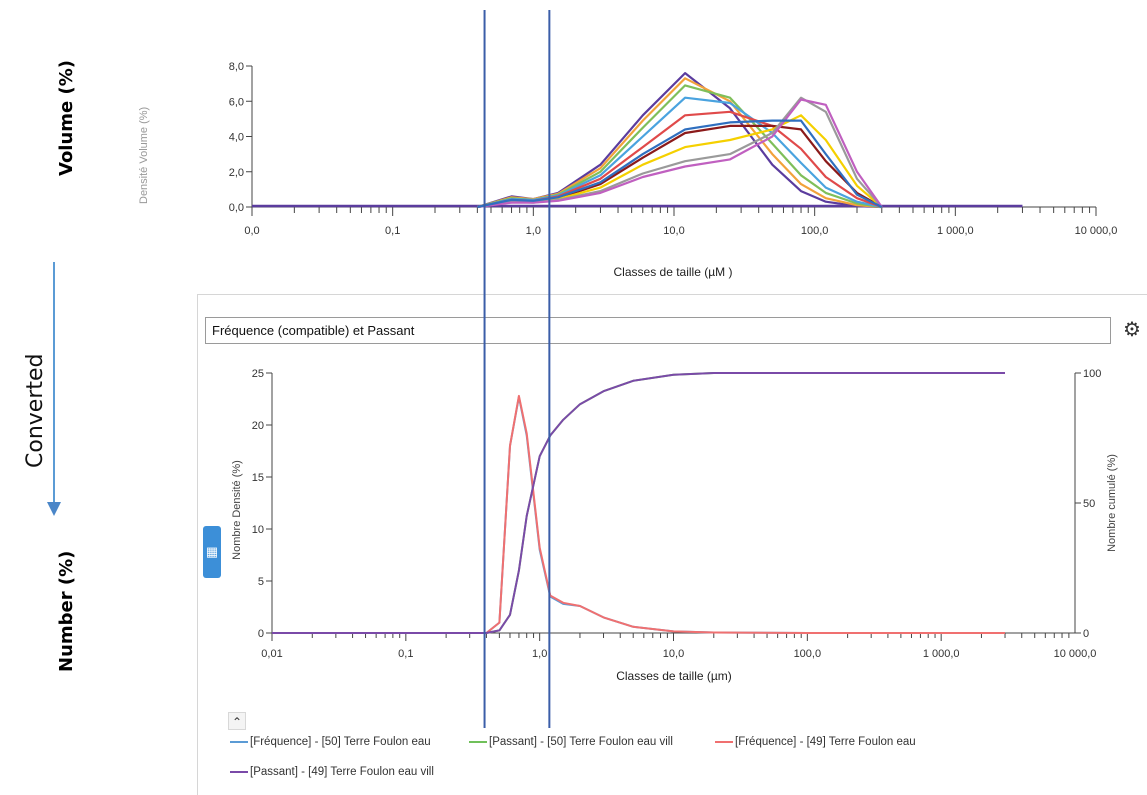 This screenshot has height=795, width=1147. I want to click on chevron-up-icon: ⌃, so click(237, 721).